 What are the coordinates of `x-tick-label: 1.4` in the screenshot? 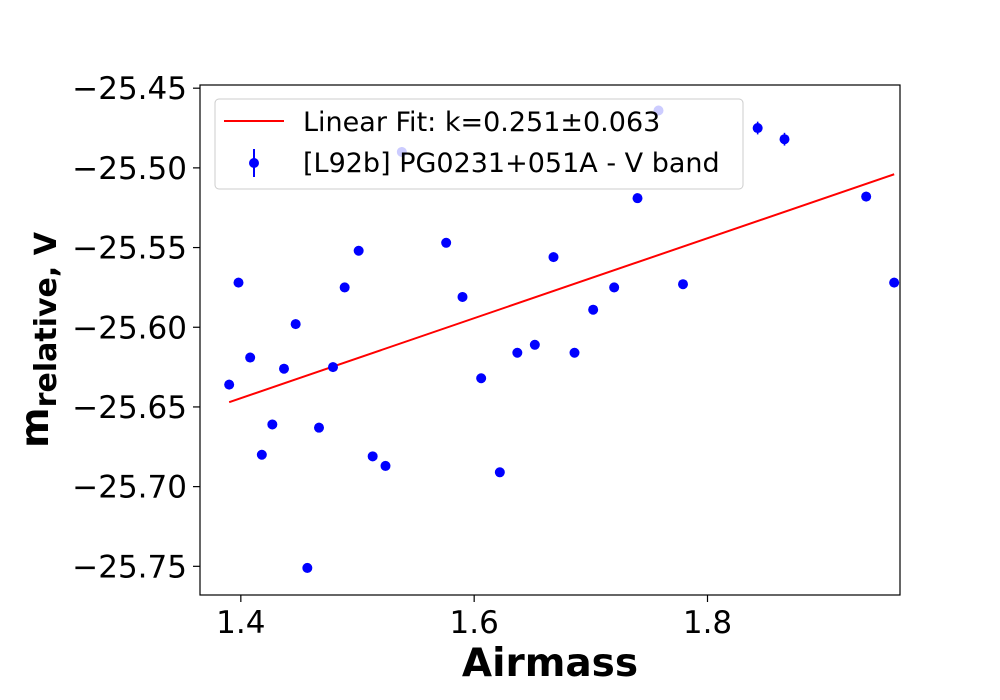 It's located at (240, 623).